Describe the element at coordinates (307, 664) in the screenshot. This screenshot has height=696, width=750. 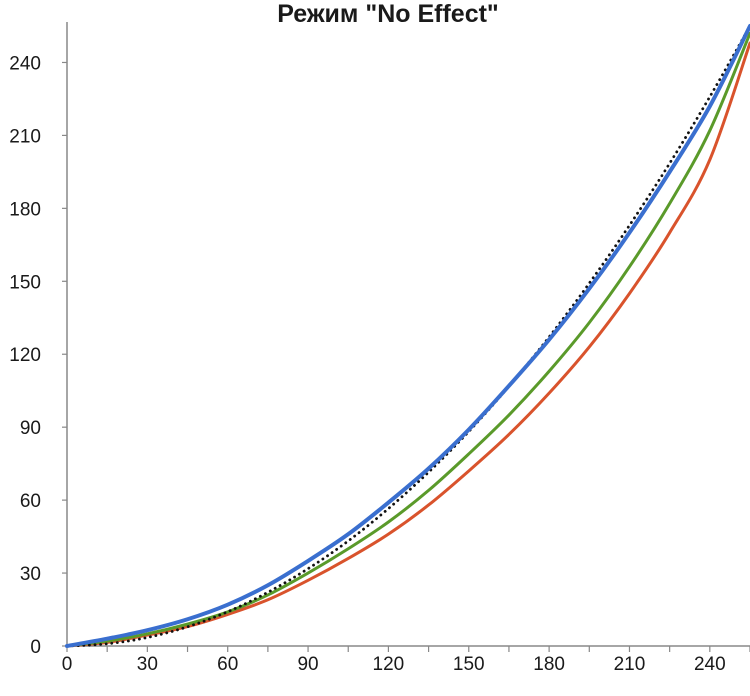
I see `x-tick-label: 90` at that location.